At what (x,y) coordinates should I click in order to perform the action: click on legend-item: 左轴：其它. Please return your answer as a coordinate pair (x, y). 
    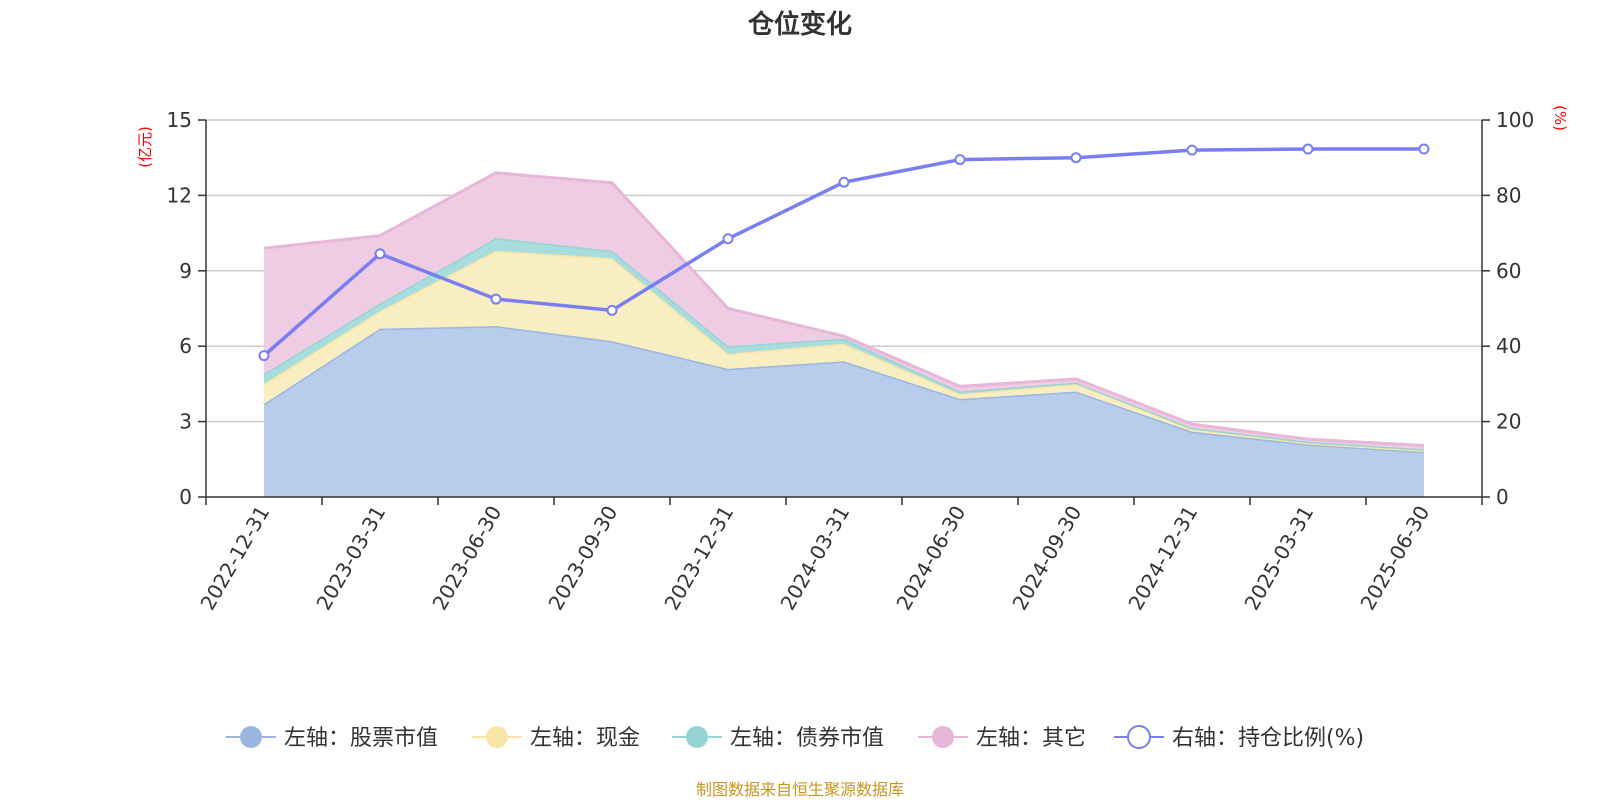
    Looking at the image, I should click on (1002, 738).